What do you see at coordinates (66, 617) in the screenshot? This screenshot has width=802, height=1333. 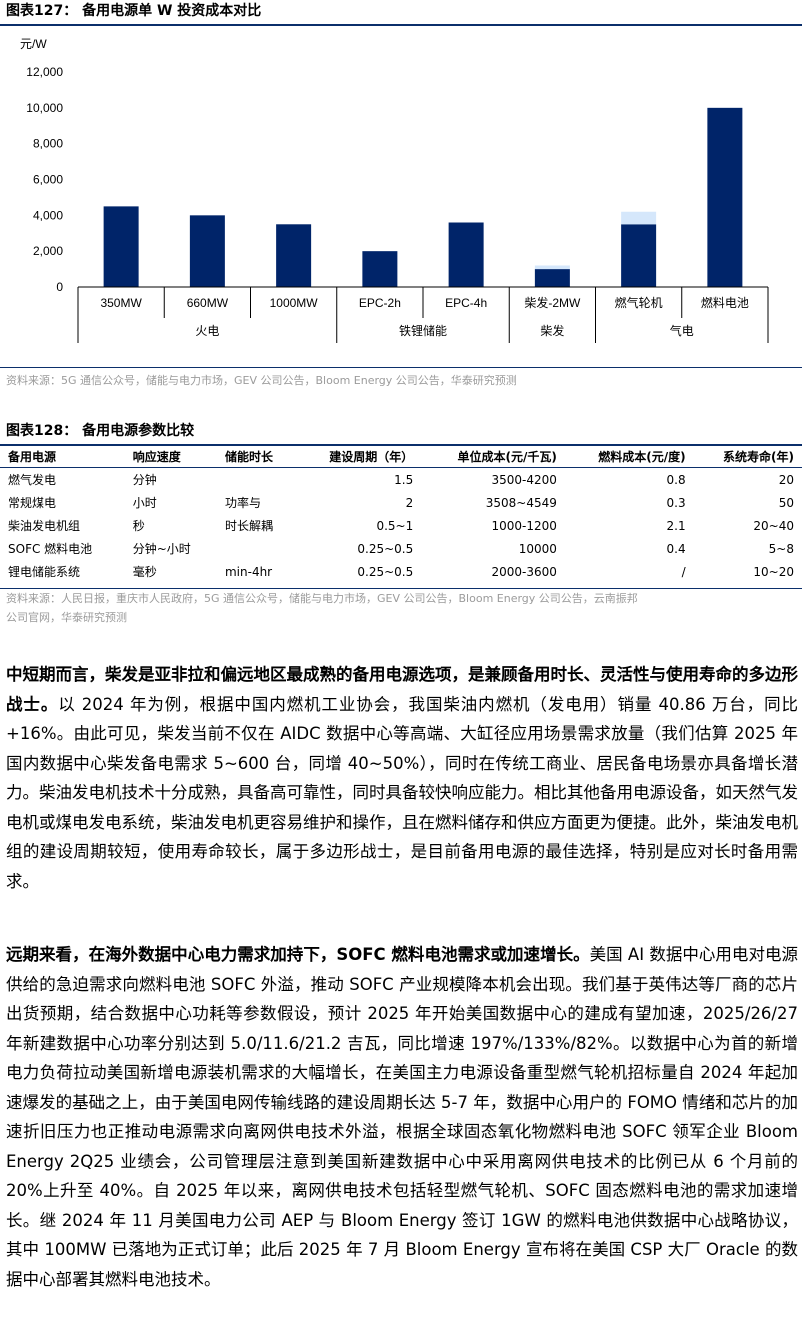 I see `figure-128-source-line2: 公司官网，华泰研究预测` at bounding box center [66, 617].